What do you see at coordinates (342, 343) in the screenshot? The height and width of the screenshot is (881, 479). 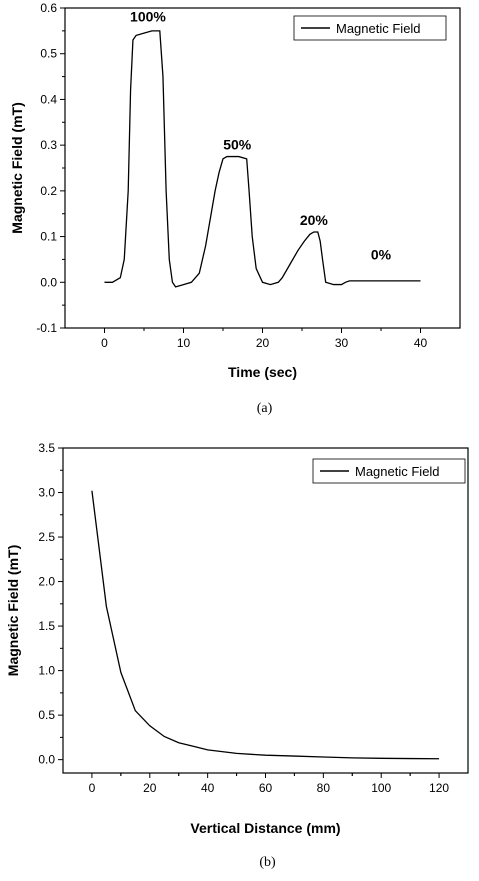 I see `x-tick-label: 30` at bounding box center [342, 343].